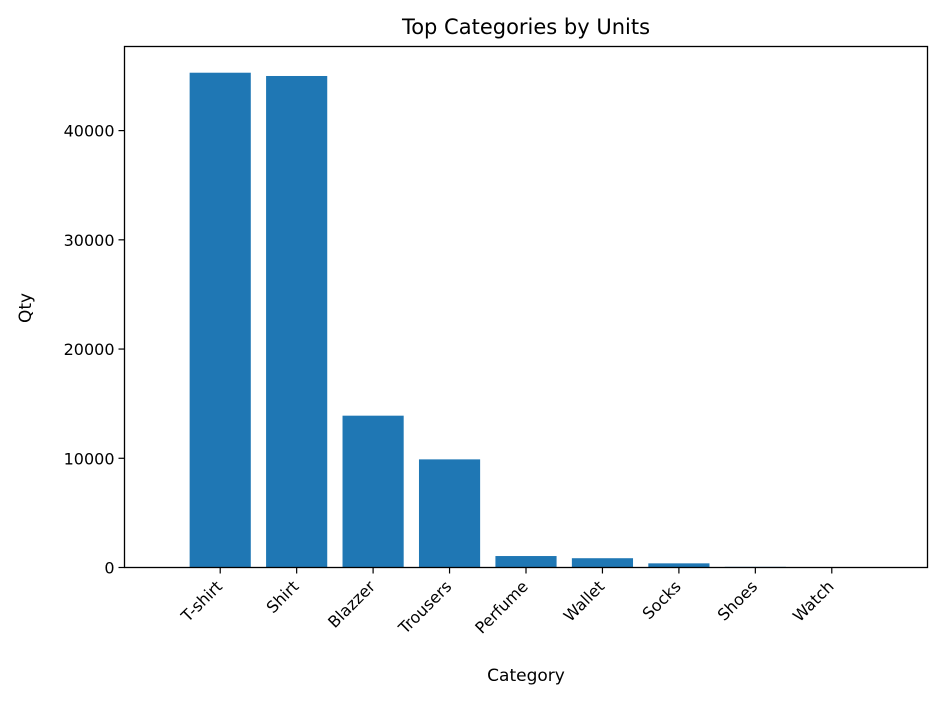 This screenshot has width=944, height=701. What do you see at coordinates (89, 131) in the screenshot?
I see `y-tick-label: 40000` at bounding box center [89, 131].